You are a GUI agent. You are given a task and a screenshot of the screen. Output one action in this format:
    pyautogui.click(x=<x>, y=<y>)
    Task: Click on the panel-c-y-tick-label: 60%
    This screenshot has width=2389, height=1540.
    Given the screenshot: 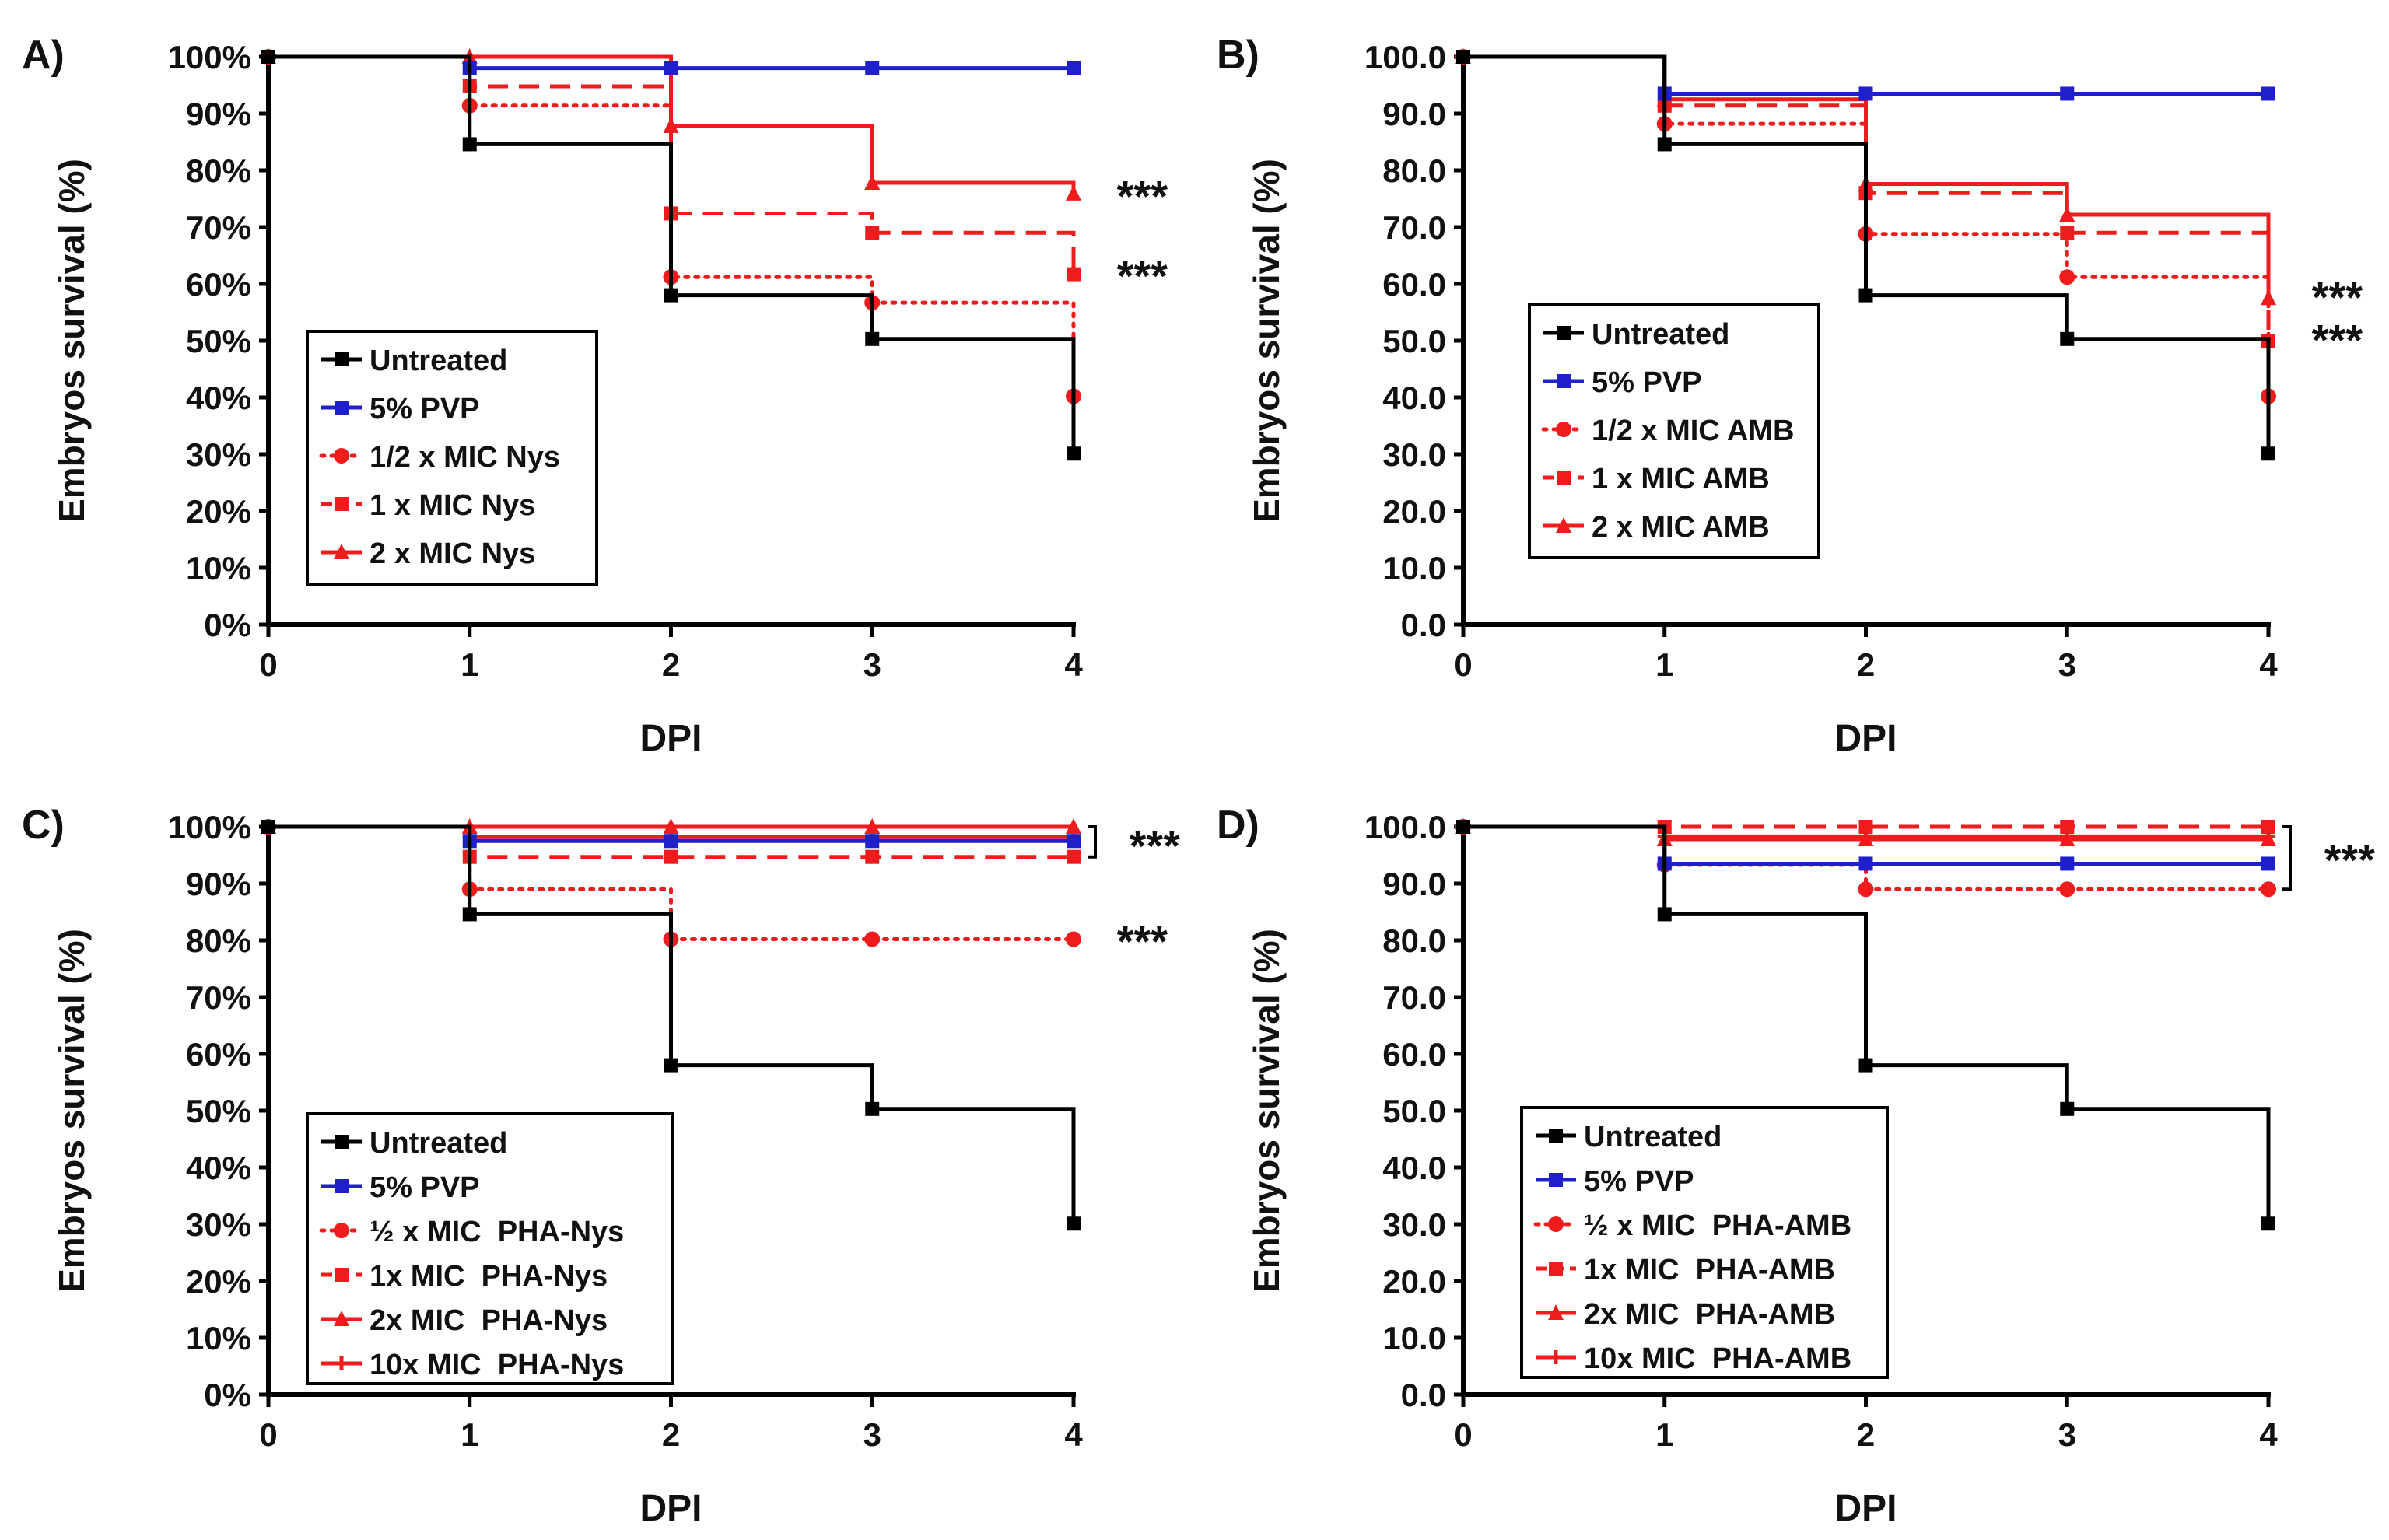 What is the action you would take?
    pyautogui.click(x=219, y=1055)
    